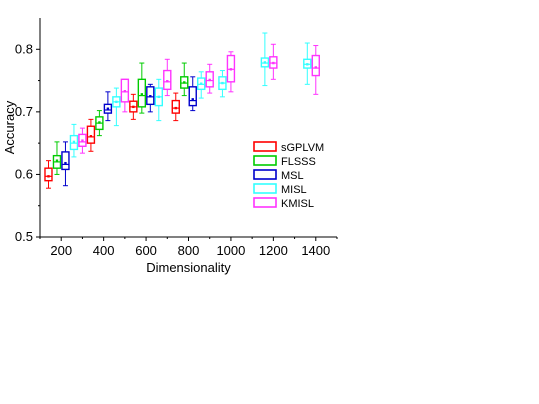  I want to click on x-tick-label: 1400, so click(315, 250).